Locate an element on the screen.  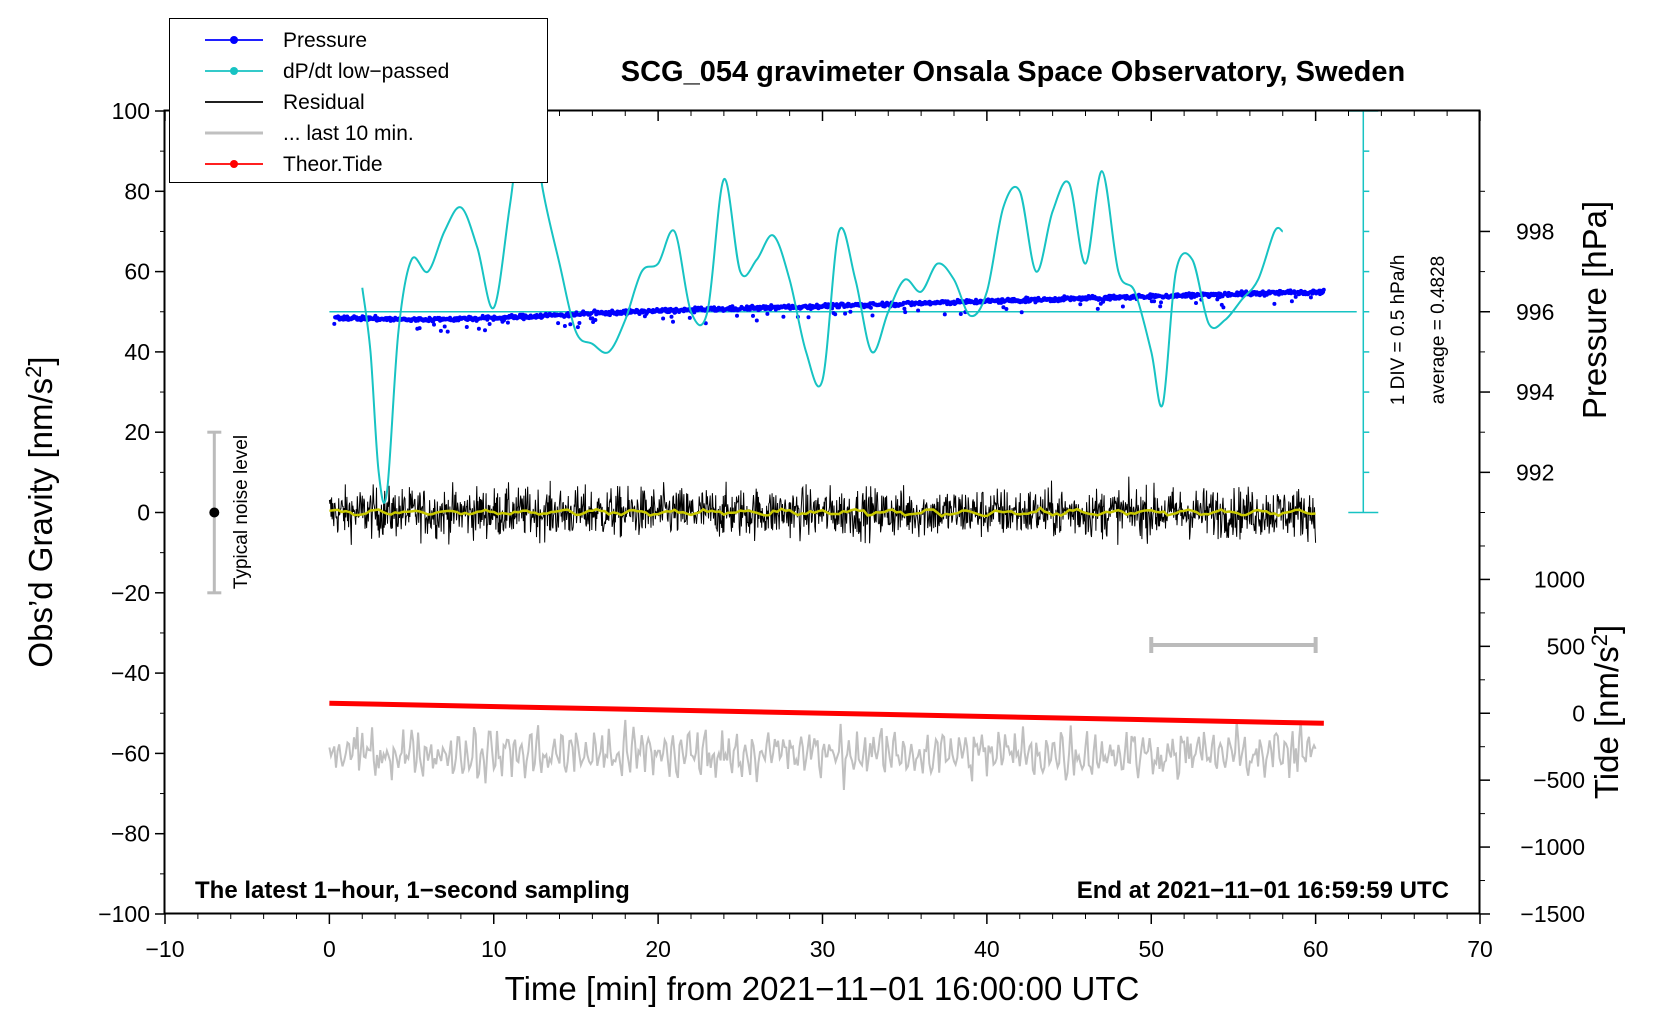
y-tick-label: −20 is located at coordinates (130, 593).